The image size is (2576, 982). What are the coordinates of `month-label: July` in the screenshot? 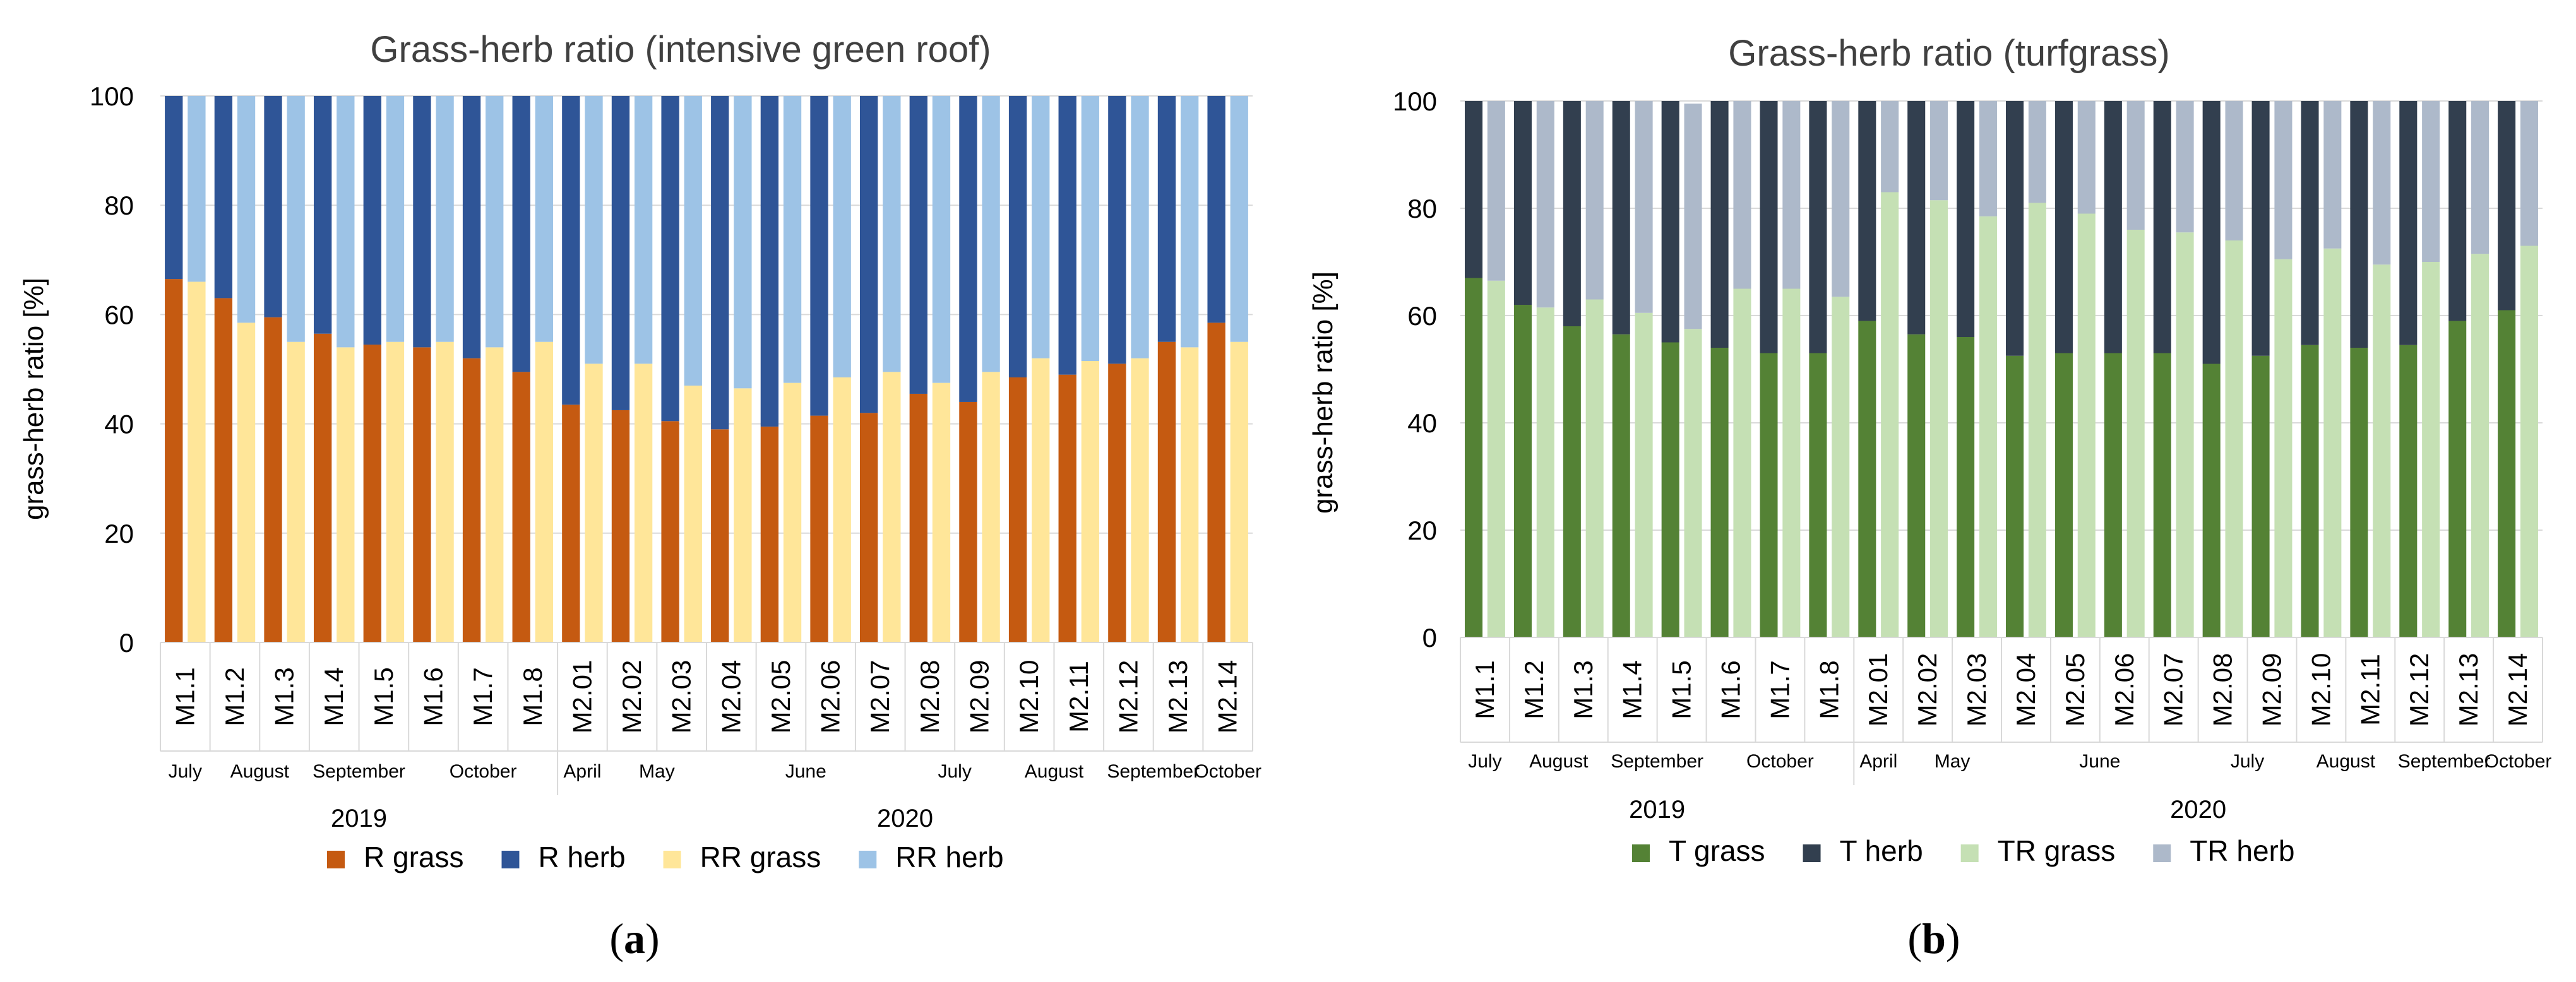 It's located at (2247, 761).